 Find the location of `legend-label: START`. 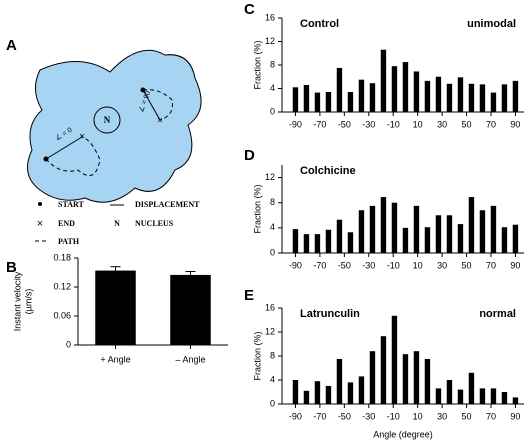

legend-label: START is located at coordinates (71, 204).